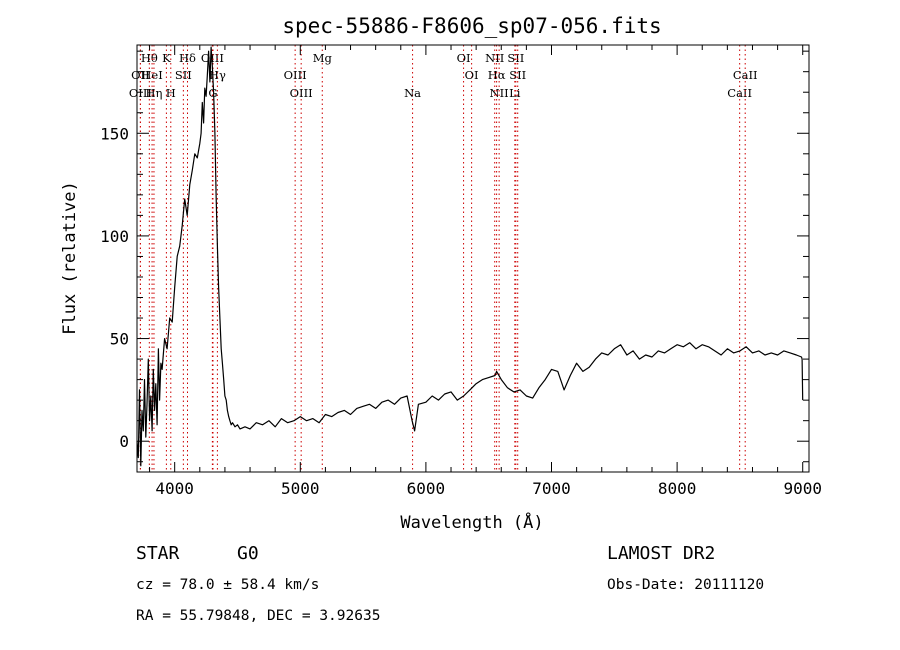 Image resolution: width=900 pixels, height=650 pixels. Describe the element at coordinates (124, 441) in the screenshot. I see `y-tick-label: 0` at that location.